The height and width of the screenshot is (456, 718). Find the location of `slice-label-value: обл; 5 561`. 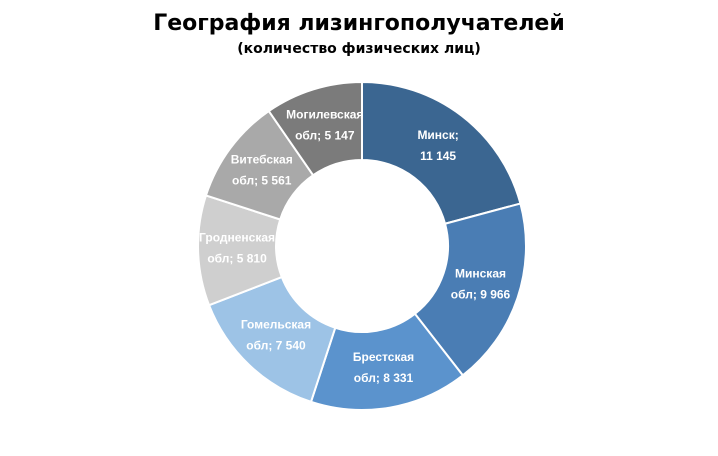

slice-label-value: обл; 5 561 is located at coordinates (262, 180).